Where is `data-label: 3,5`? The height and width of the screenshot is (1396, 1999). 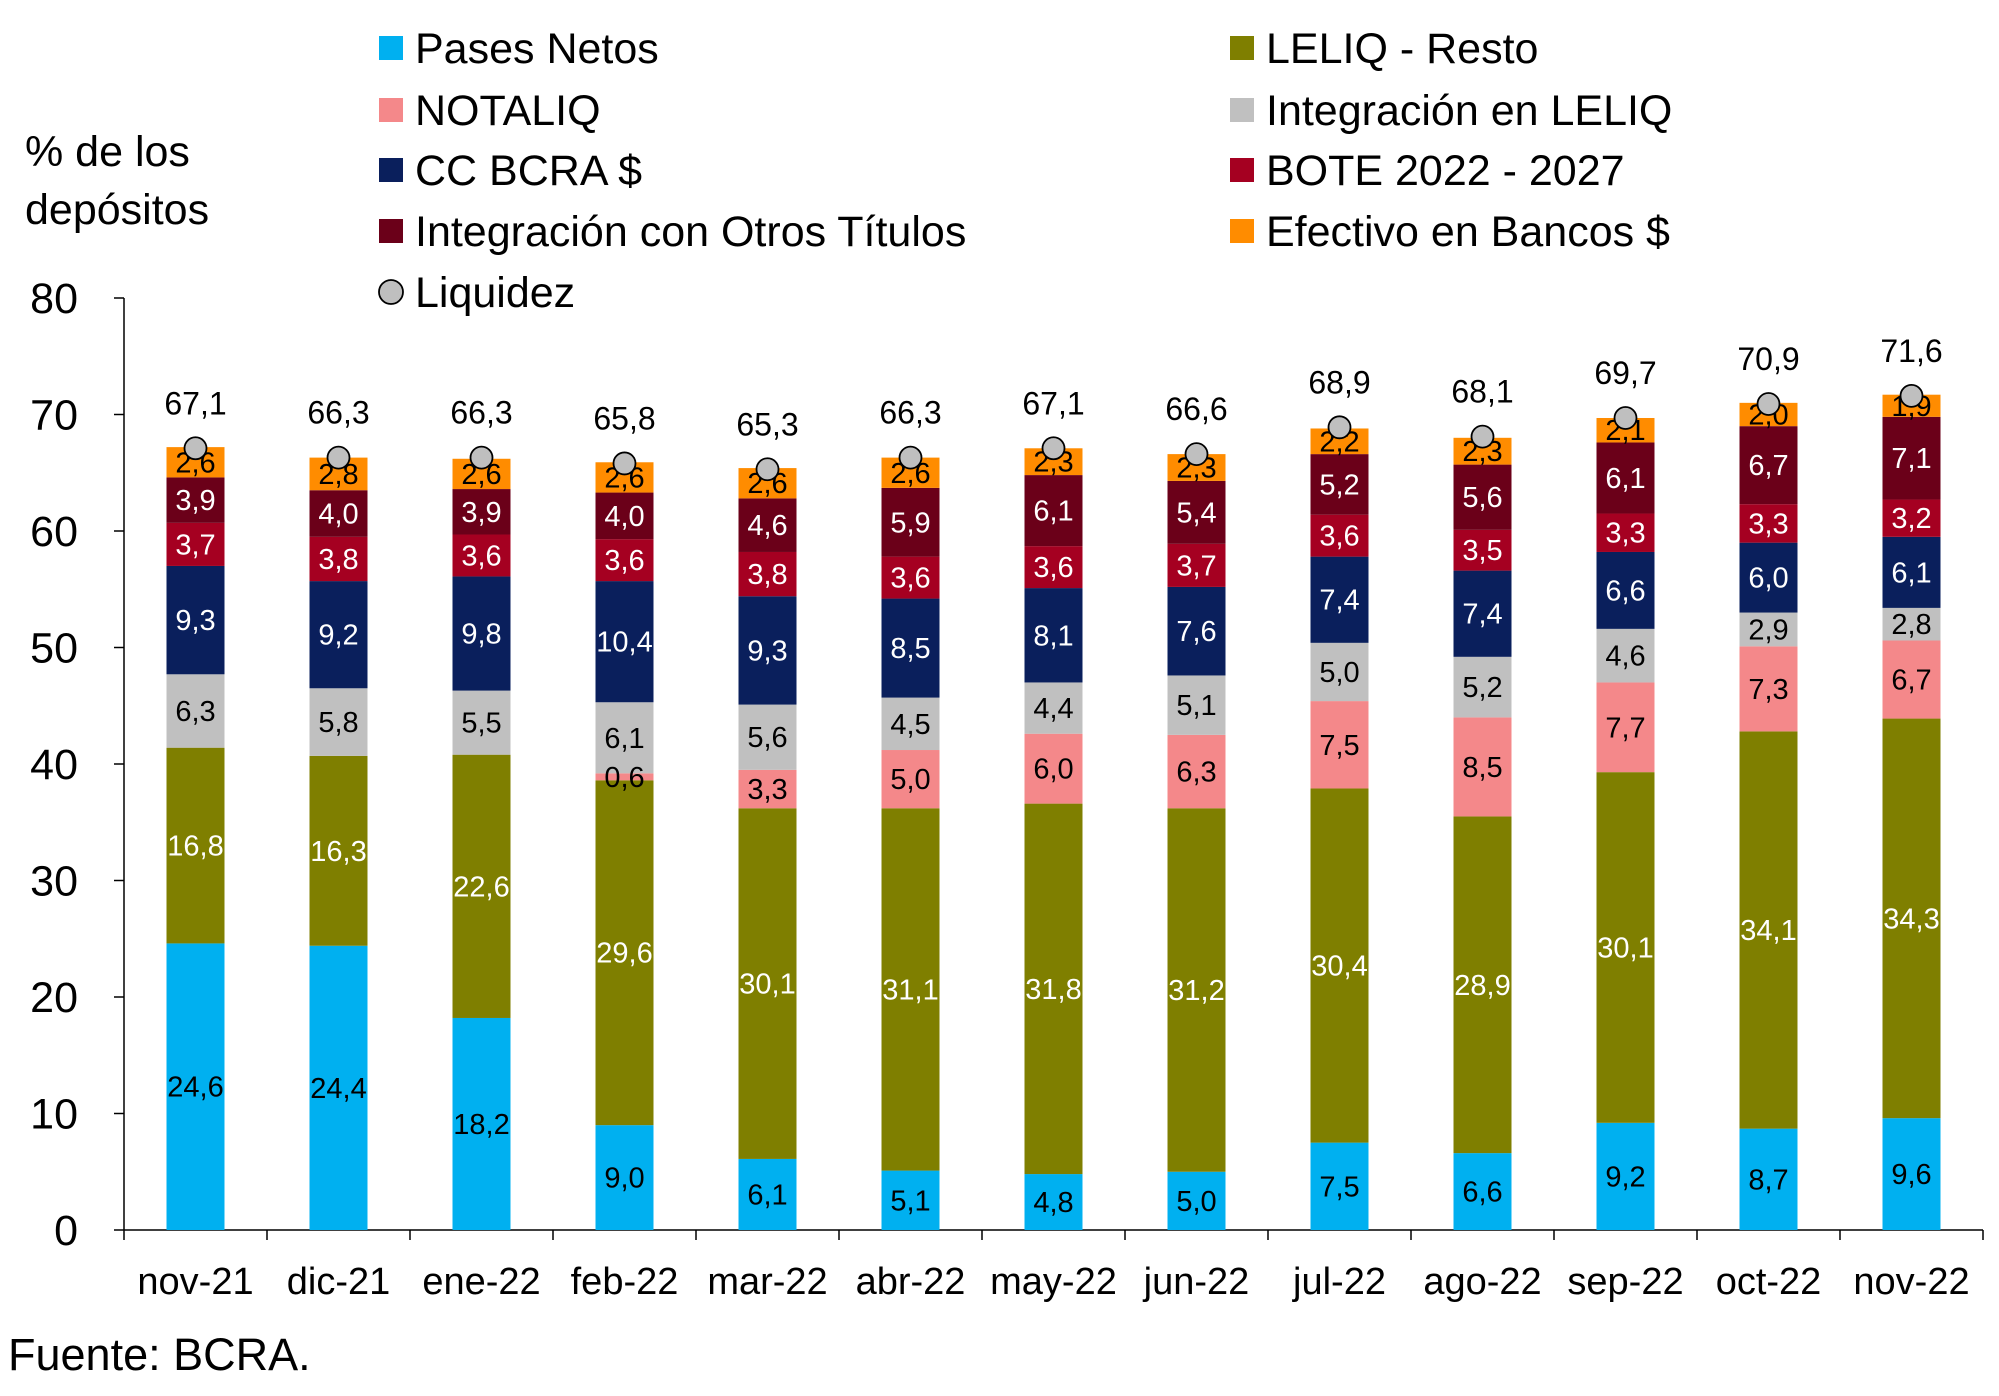
data-label: 3,5 is located at coordinates (1482, 551).